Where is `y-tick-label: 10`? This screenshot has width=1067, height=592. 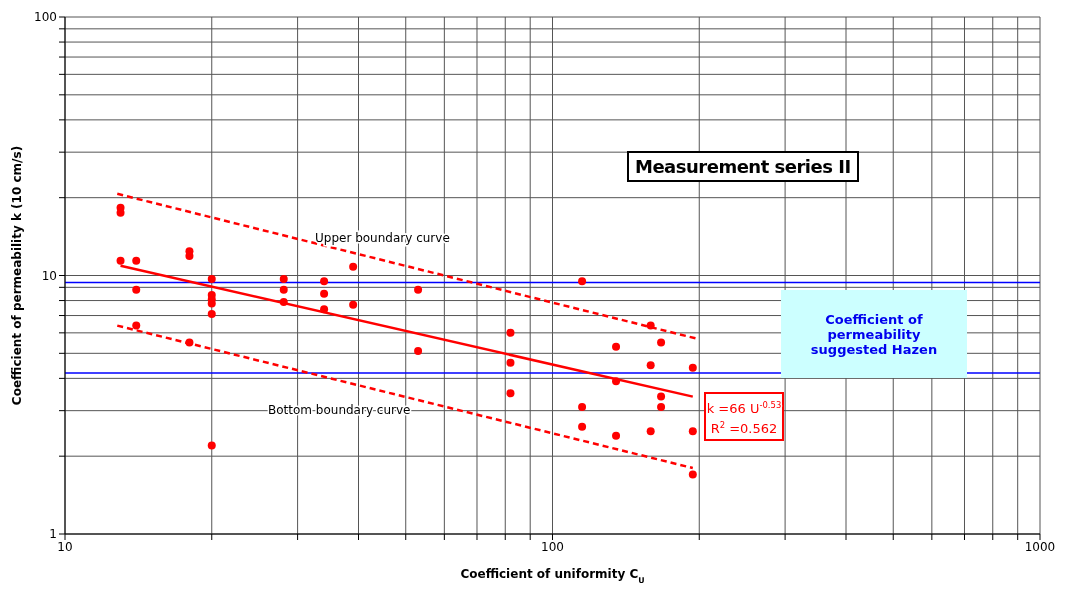 y-tick-label: 10 is located at coordinates (49, 275).